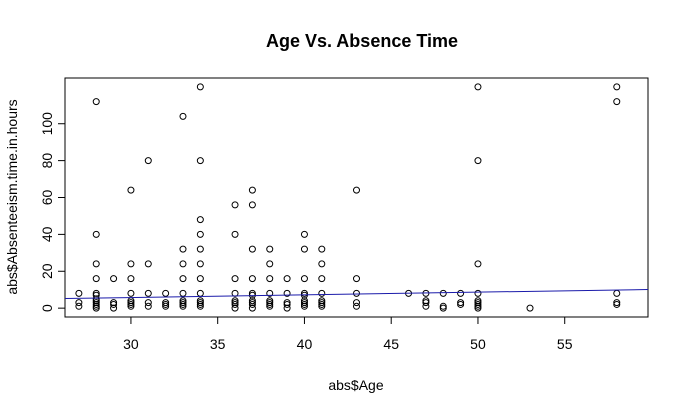 This screenshot has width=689, height=420. What do you see at coordinates (12, 196) in the screenshot?
I see `y-axis-label: abs$Absenteeism.time.in.hours` at bounding box center [12, 196].